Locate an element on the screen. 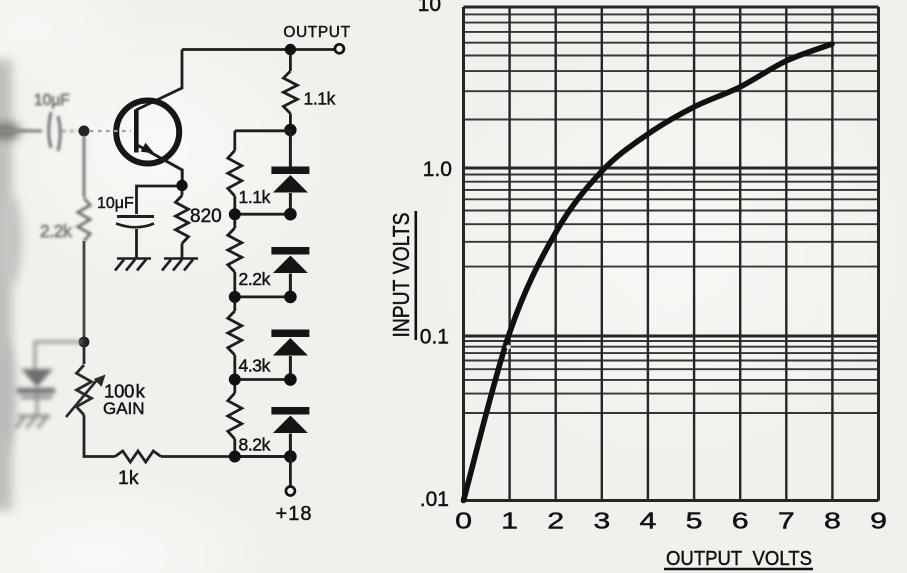 This screenshot has width=907, height=573. svg-text: 100 k is located at coordinates (125, 391).